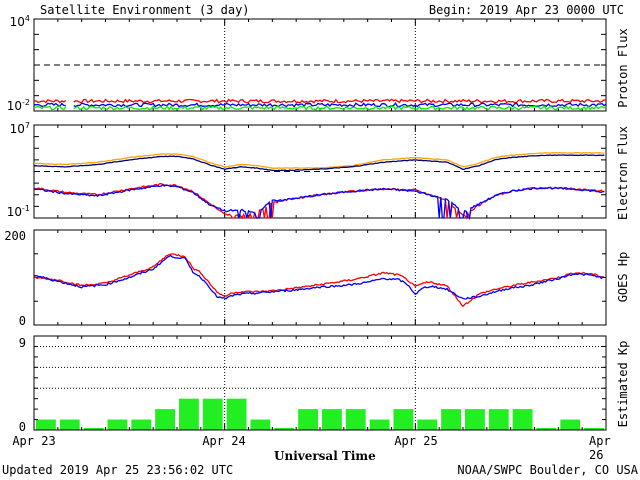 The width and height of the screenshot is (640, 480). I want to click on electron-flux-label: Electron Flux, so click(623, 173).